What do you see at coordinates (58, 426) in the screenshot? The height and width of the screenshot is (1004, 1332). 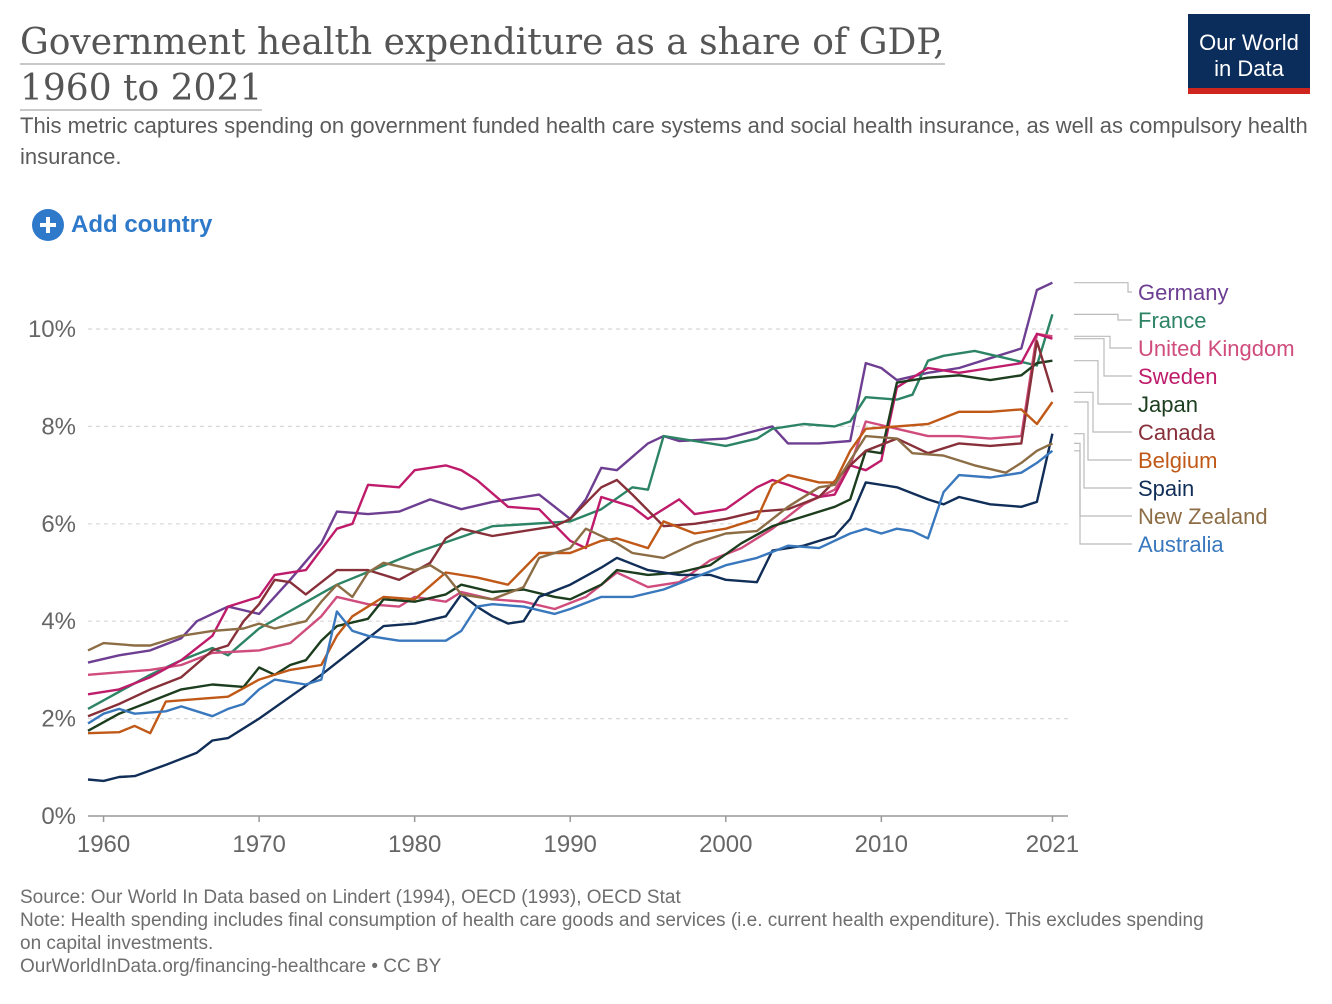 I see `y-tick-label: 8%` at bounding box center [58, 426].